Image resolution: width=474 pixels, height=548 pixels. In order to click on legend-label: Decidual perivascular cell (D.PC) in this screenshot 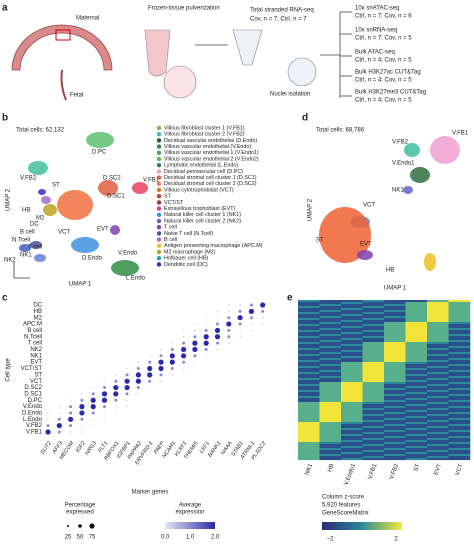, I will do `click(203, 172)`.